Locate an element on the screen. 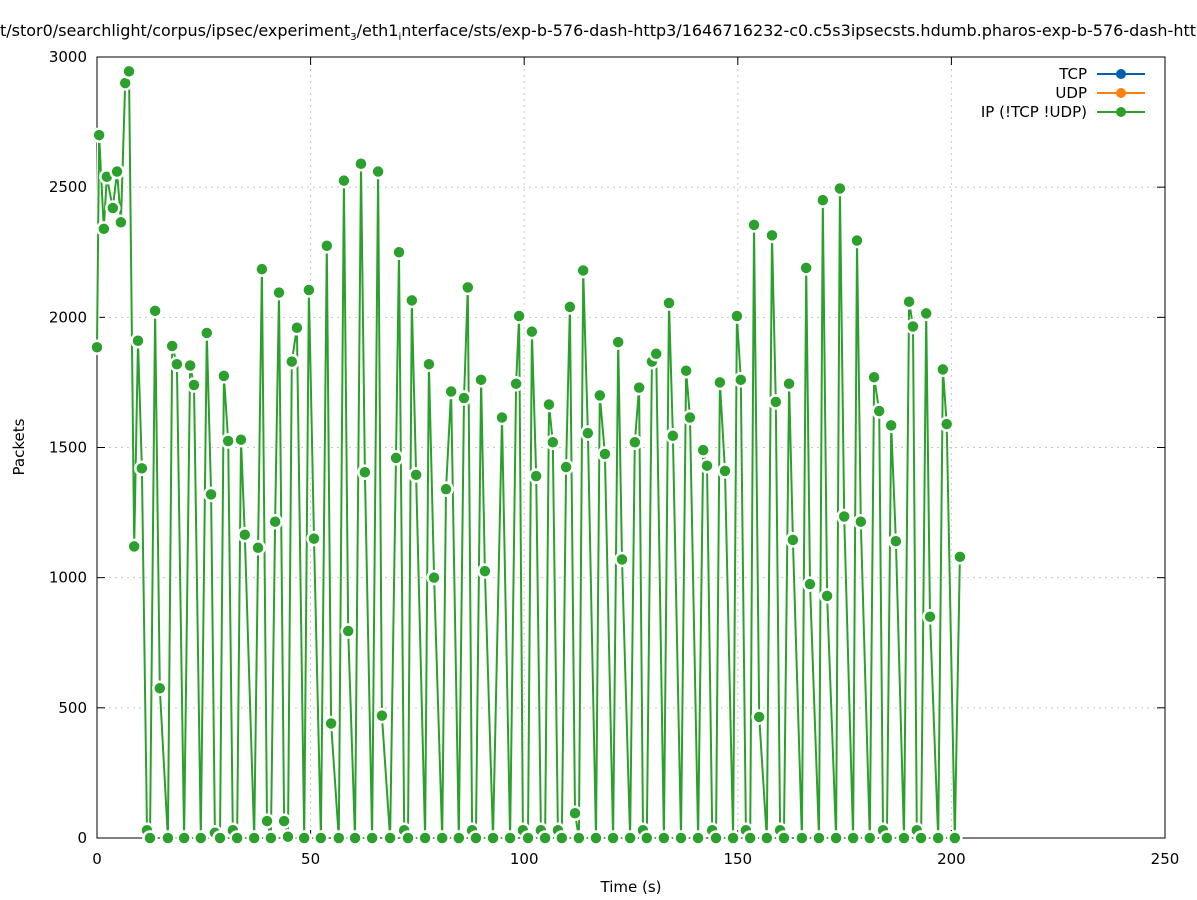 The width and height of the screenshot is (1197, 900). x-tick-label: 200 is located at coordinates (951, 859).